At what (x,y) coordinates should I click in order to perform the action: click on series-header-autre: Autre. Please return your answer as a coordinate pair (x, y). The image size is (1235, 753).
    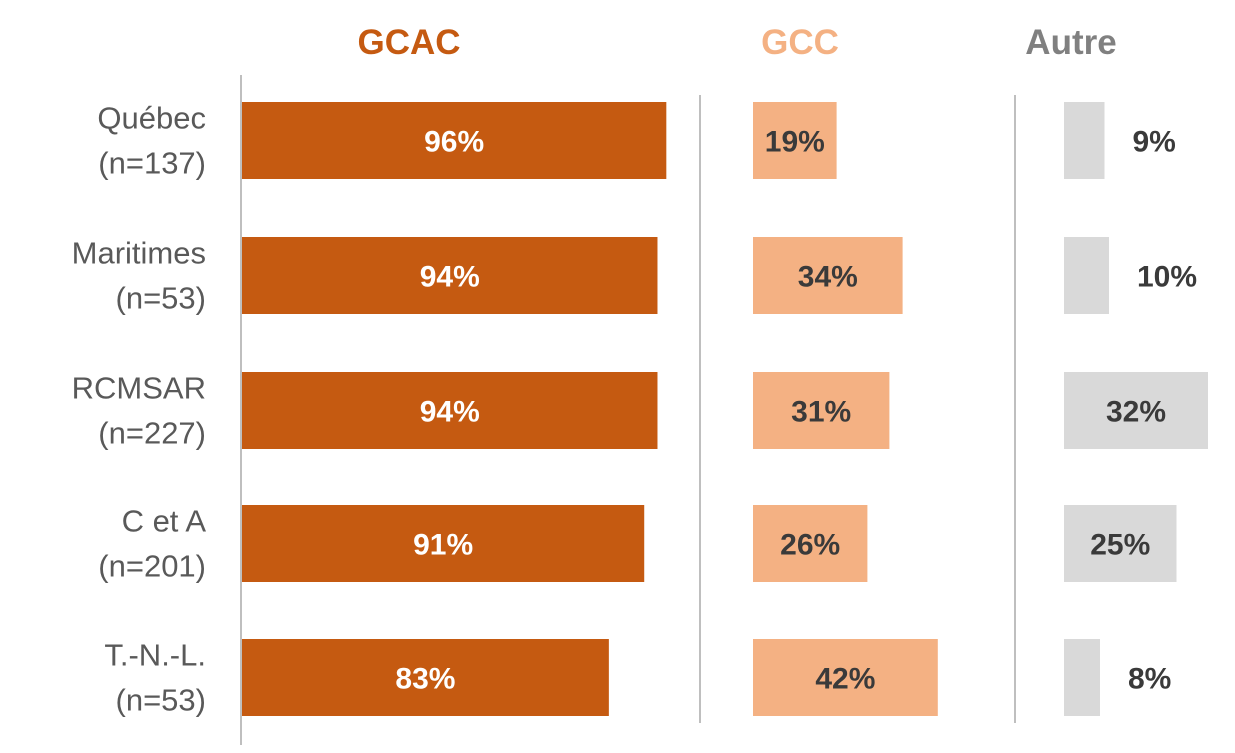
    Looking at the image, I should click on (1070, 42).